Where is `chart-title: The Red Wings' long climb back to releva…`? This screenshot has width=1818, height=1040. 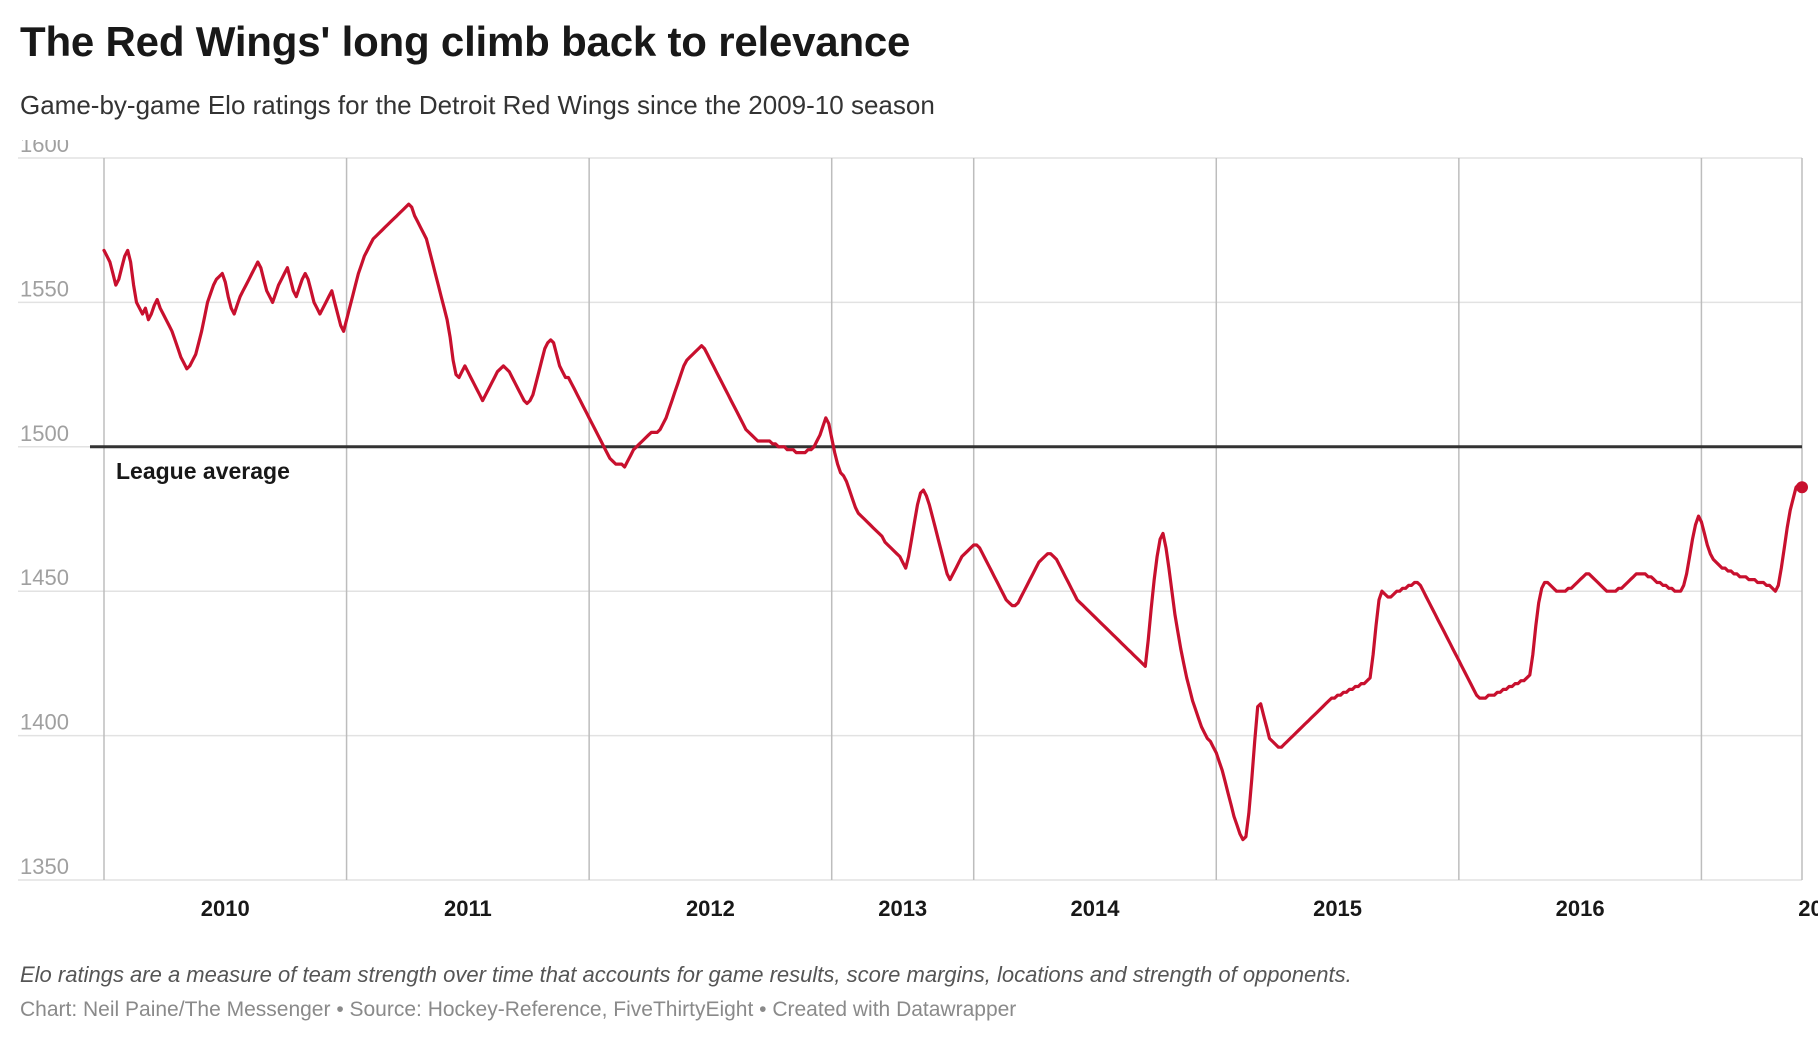
chart-title: The Red Wings' long climb back to releva… is located at coordinates (465, 41).